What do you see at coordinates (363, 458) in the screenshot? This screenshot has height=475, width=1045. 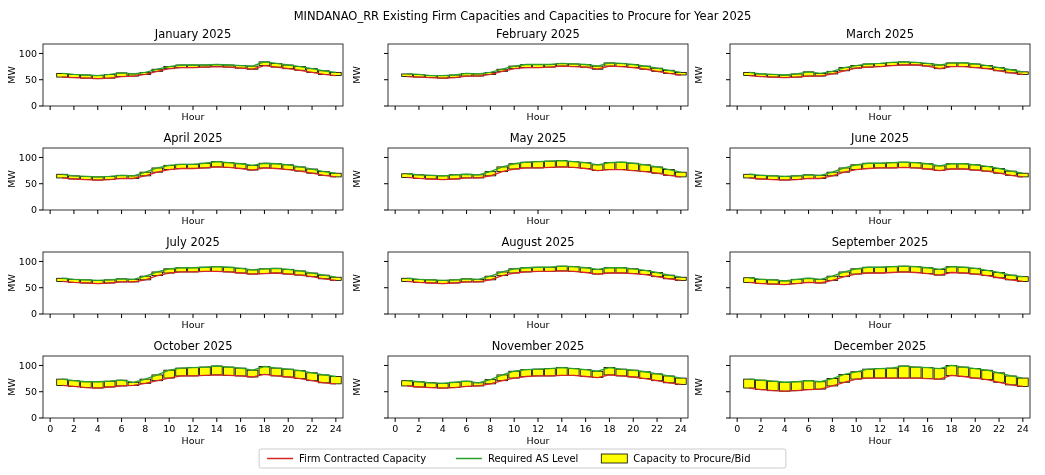 I see `legend-label: Firm Contracted Capacity` at bounding box center [363, 458].